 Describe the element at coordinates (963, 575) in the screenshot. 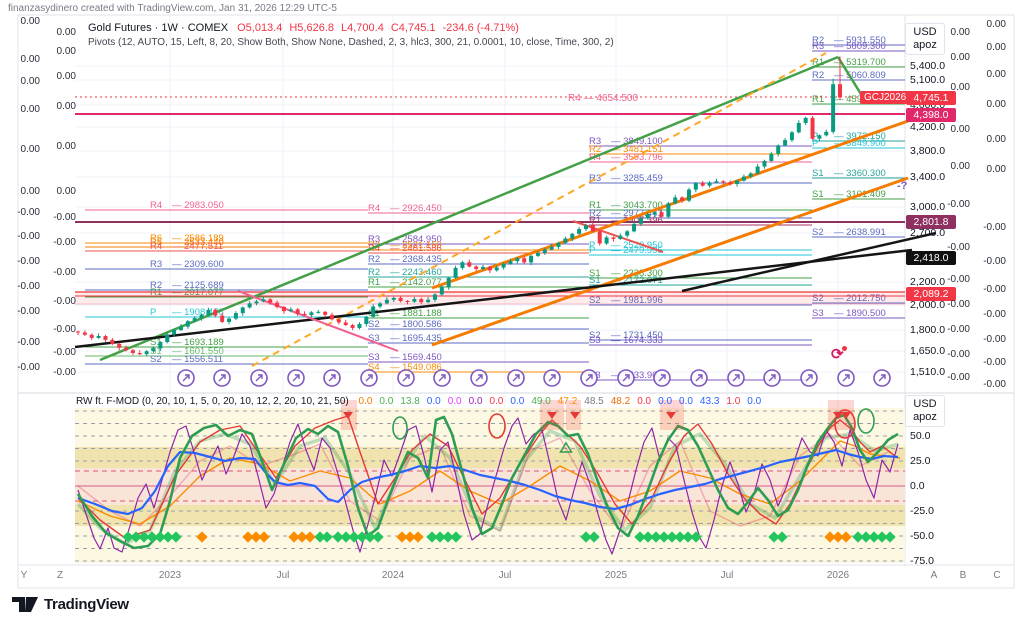

I see `time-axis-label: B` at that location.